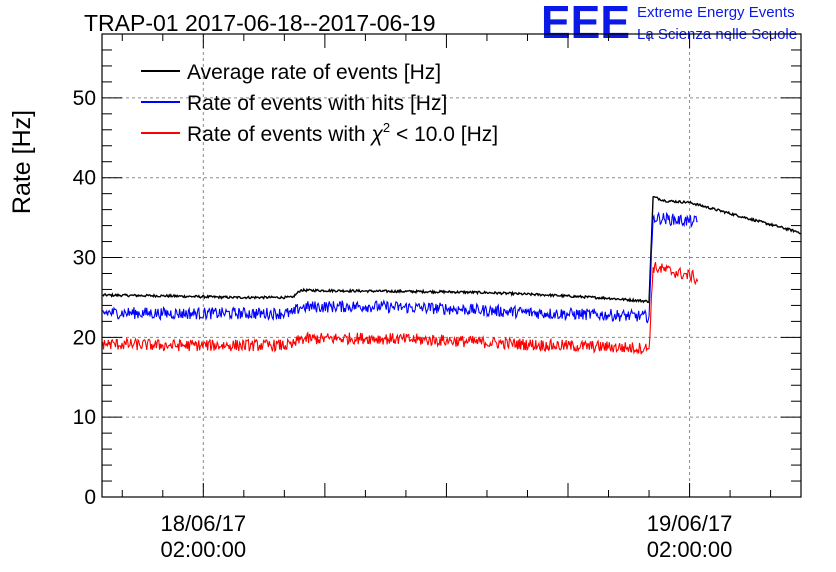  Describe the element at coordinates (400, 308) in the screenshot. I see `chi2-rate-line` at that location.